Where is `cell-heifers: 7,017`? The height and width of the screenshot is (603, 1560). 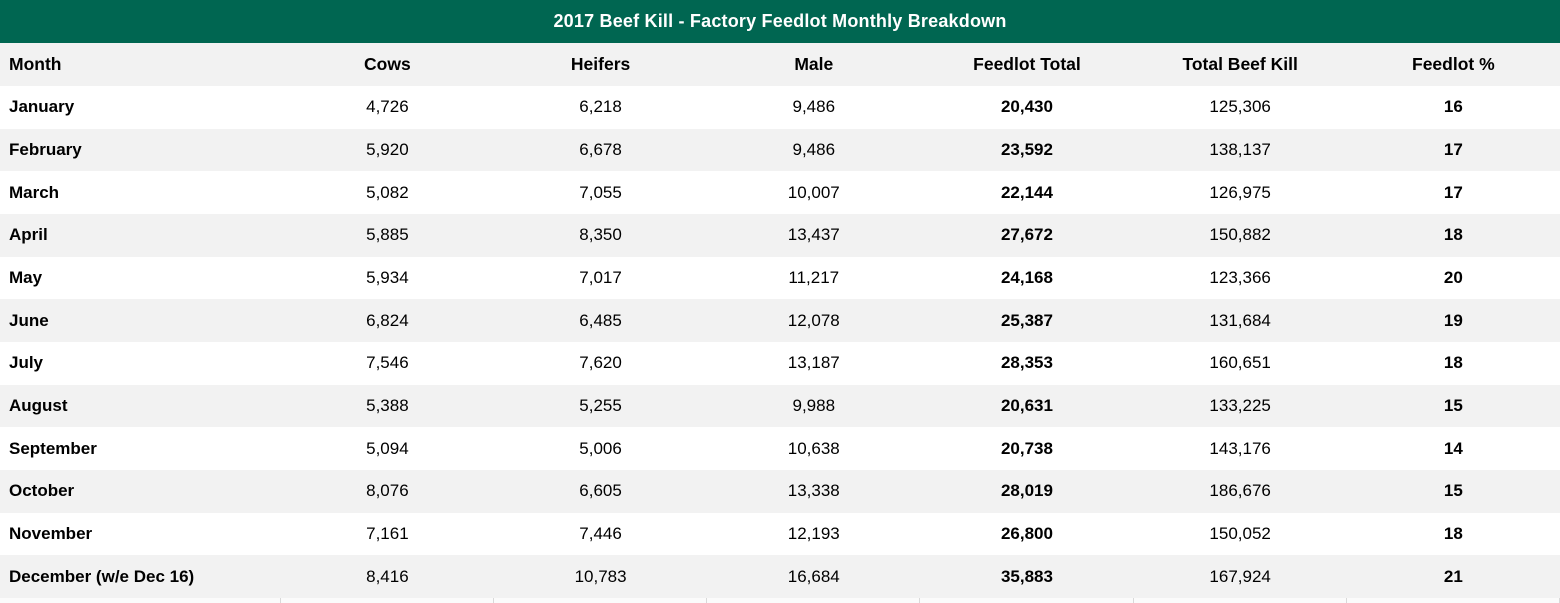 cell-heifers: 7,017 is located at coordinates (600, 278).